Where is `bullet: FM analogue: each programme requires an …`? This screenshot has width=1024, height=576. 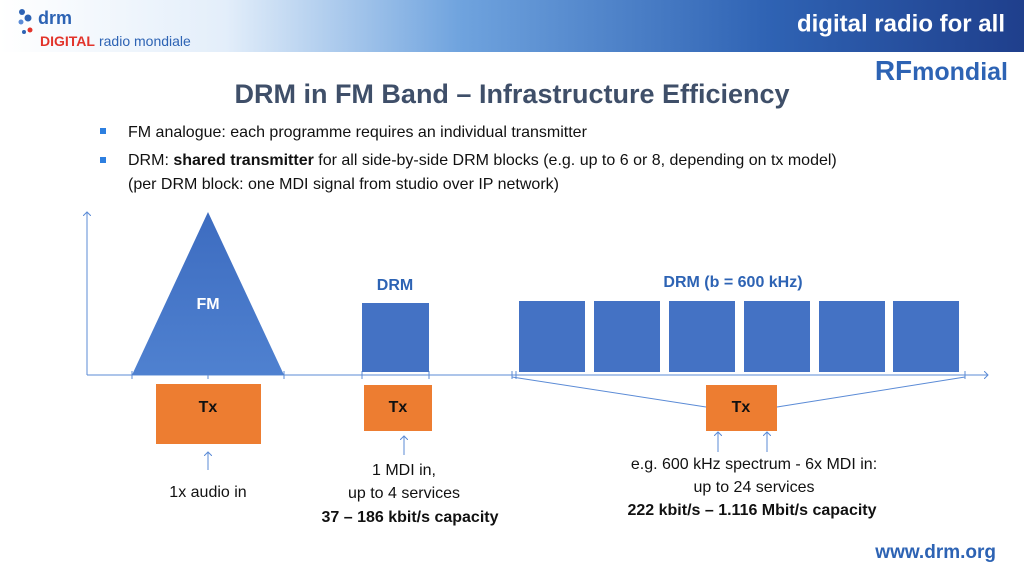
bullet: FM analogue: each programme requires an … is located at coordinates (358, 132).